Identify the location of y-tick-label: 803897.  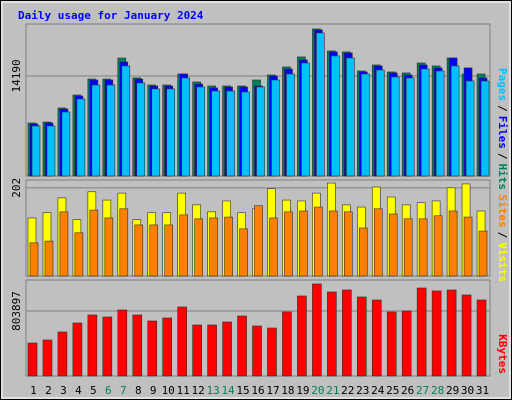
(16, 311).